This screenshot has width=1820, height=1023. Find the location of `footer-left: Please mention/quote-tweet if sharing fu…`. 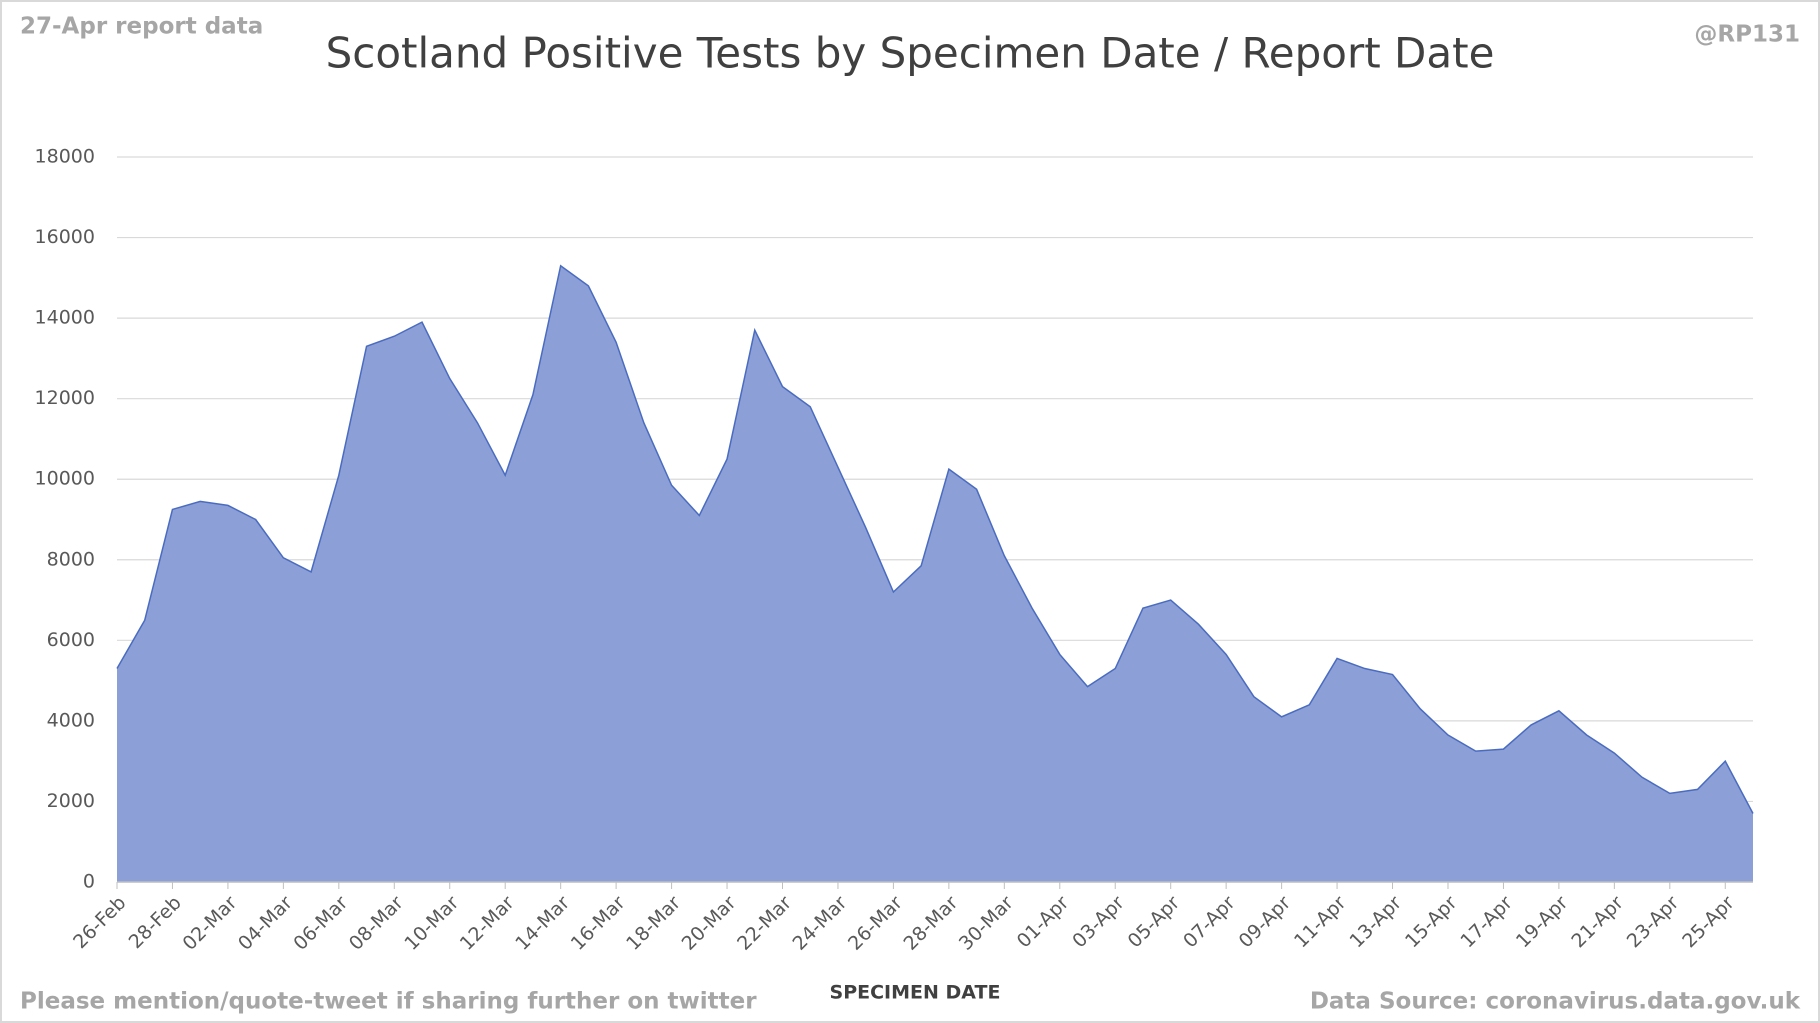

footer-left: Please mention/quote-tweet if sharing fu… is located at coordinates (388, 1002).